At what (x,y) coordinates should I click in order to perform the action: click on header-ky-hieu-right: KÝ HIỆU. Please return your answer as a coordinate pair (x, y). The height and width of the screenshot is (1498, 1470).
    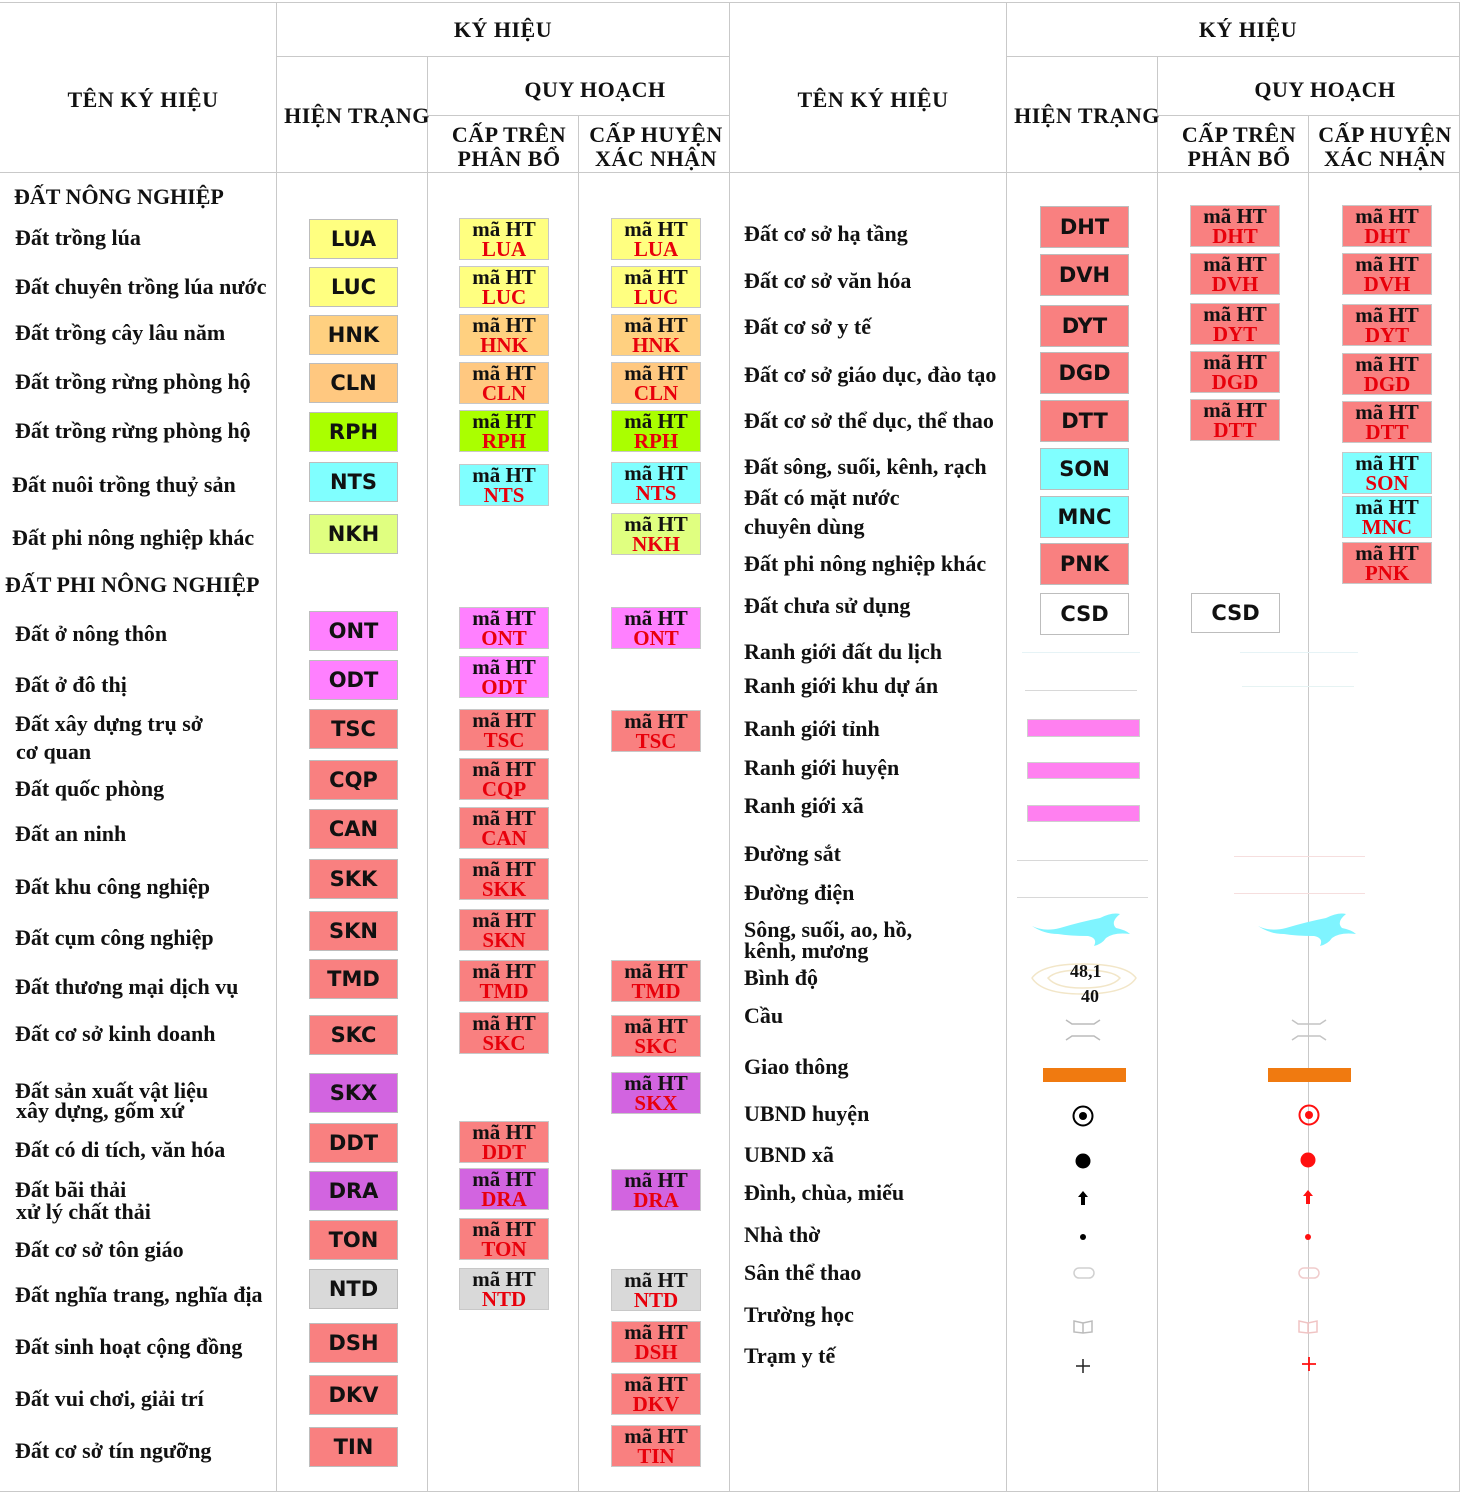
    Looking at the image, I should click on (1248, 29).